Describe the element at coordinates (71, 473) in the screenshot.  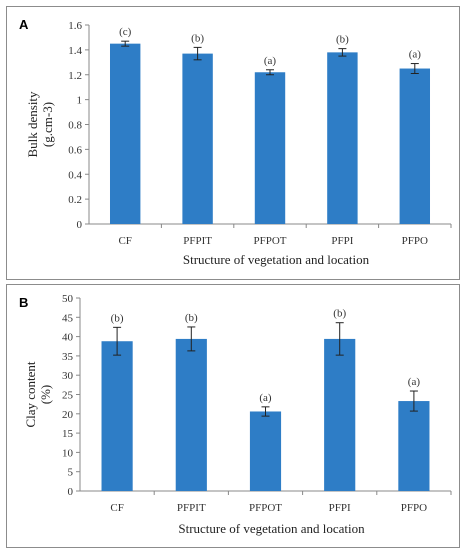
I see `y-tick-label: 5` at that location.